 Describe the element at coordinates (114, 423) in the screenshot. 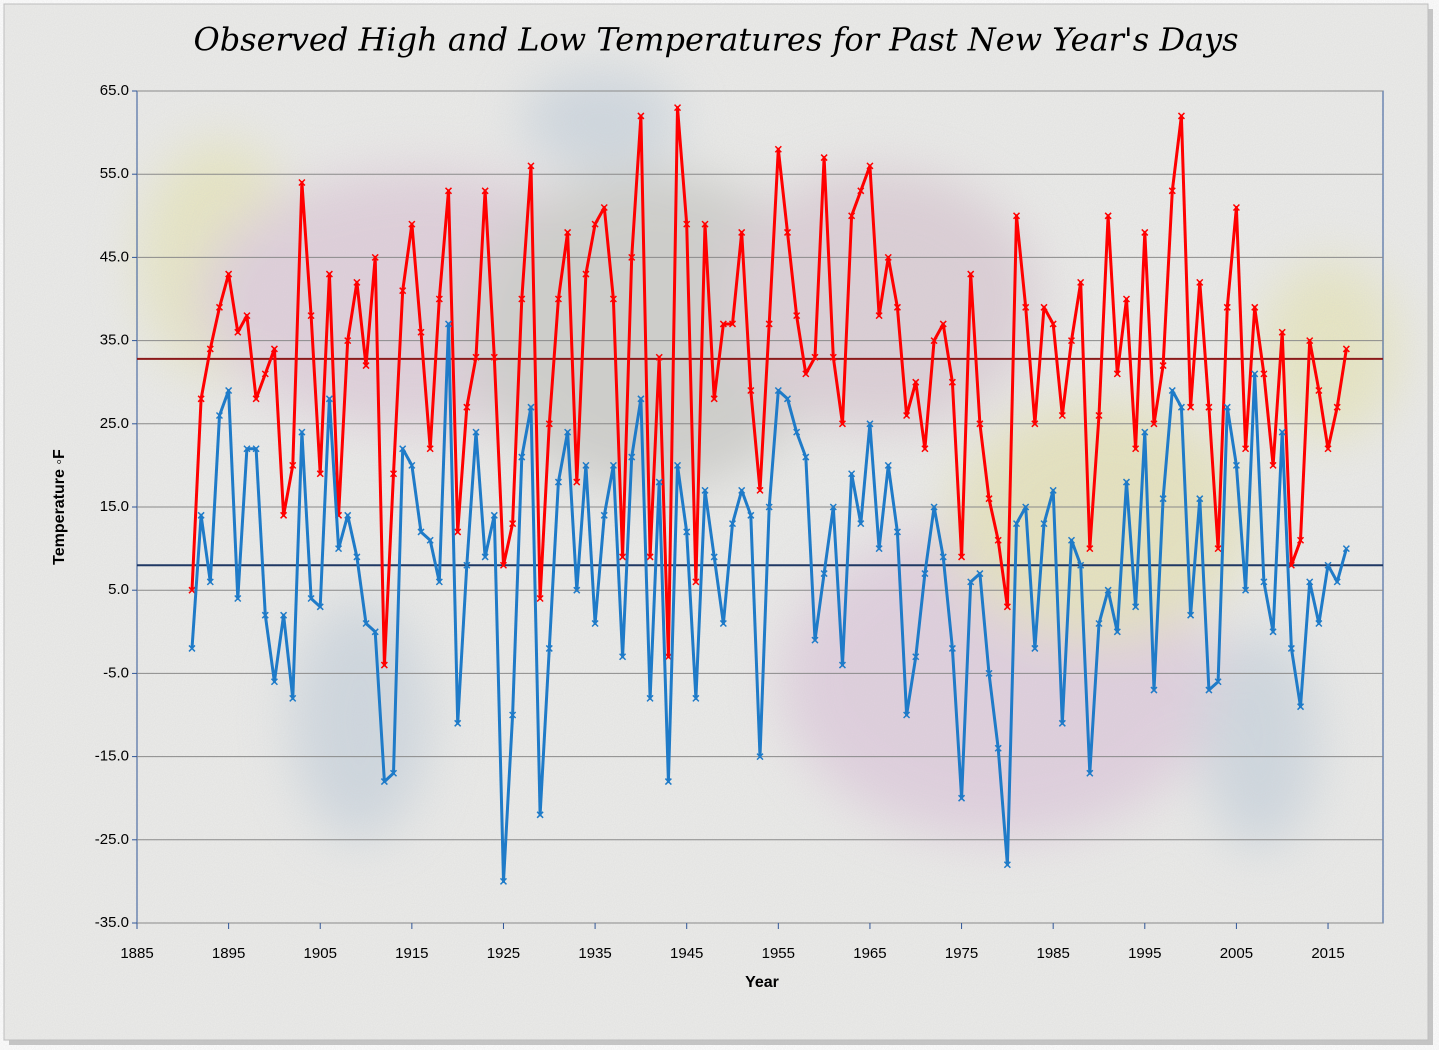

I see `y-tick-label: 25.0` at that location.